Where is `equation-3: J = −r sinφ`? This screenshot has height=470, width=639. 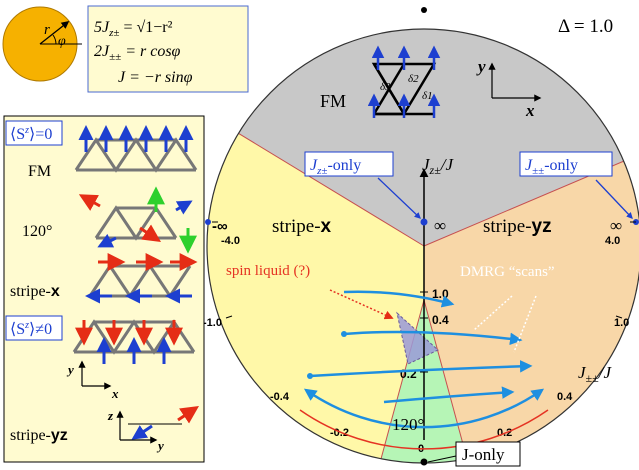
equation-3: J = −r sinφ is located at coordinates (155, 77).